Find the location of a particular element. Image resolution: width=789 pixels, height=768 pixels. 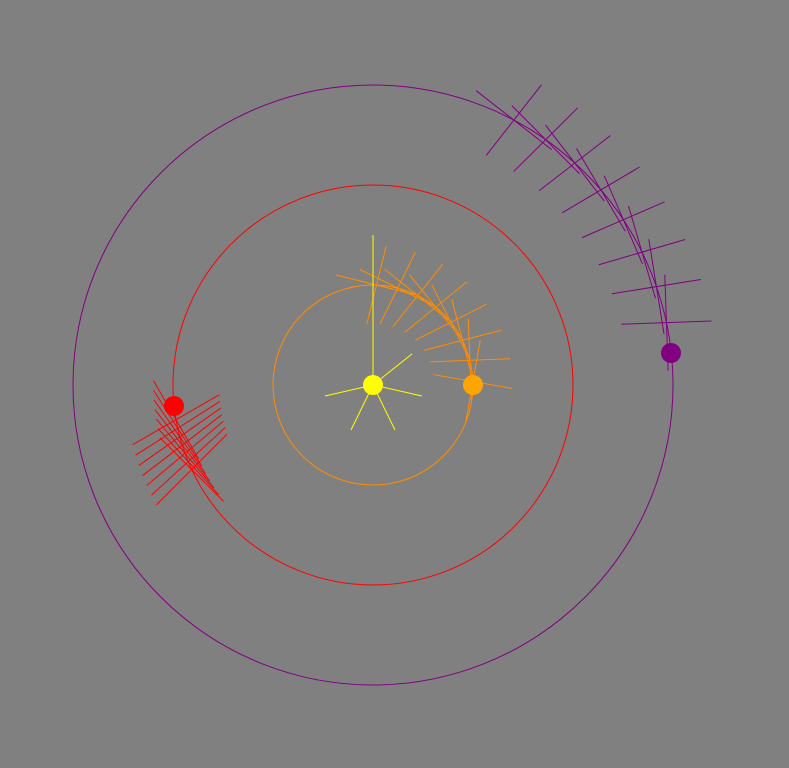

trail-middle is located at coordinates (180, 443).